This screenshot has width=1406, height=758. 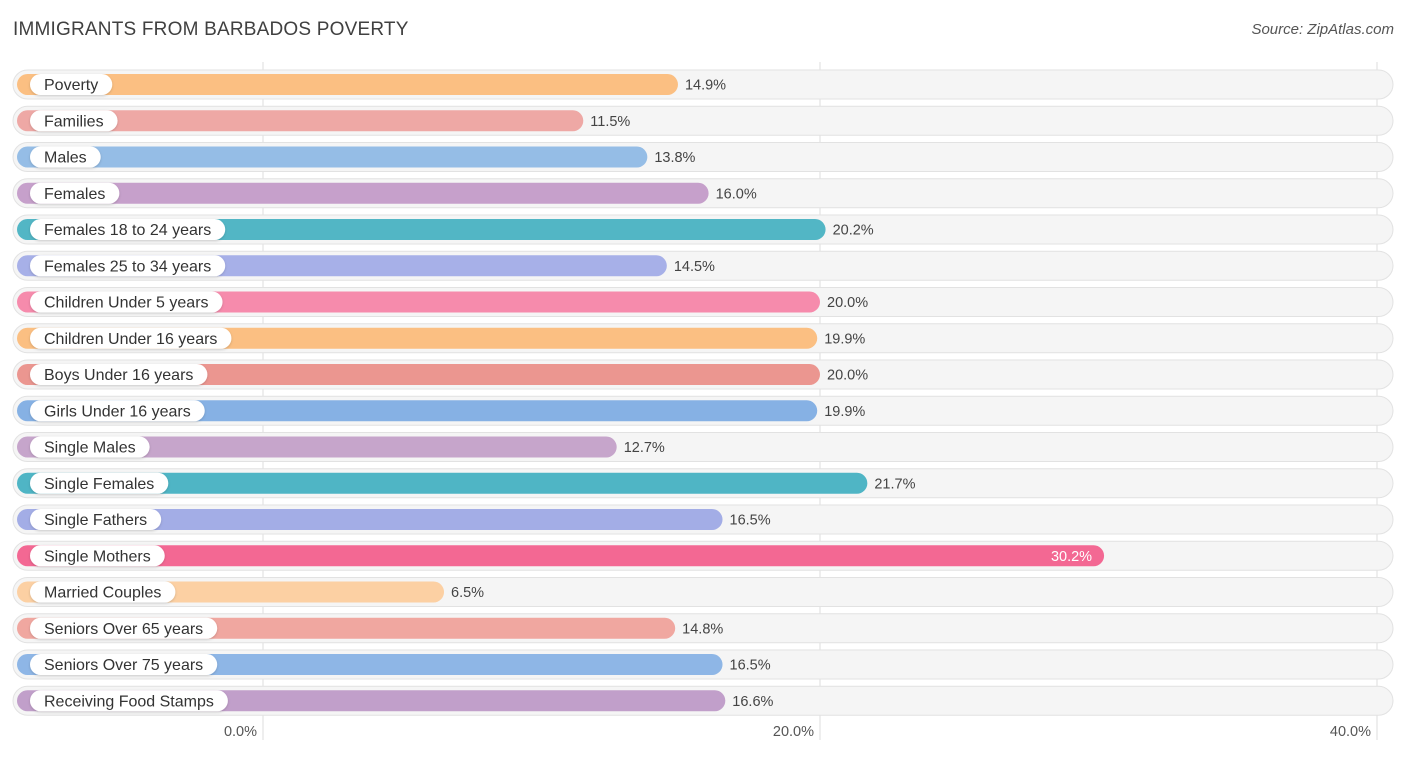 What do you see at coordinates (703, 120) in the screenshot?
I see `bar-row-families: Families 11.5%` at bounding box center [703, 120].